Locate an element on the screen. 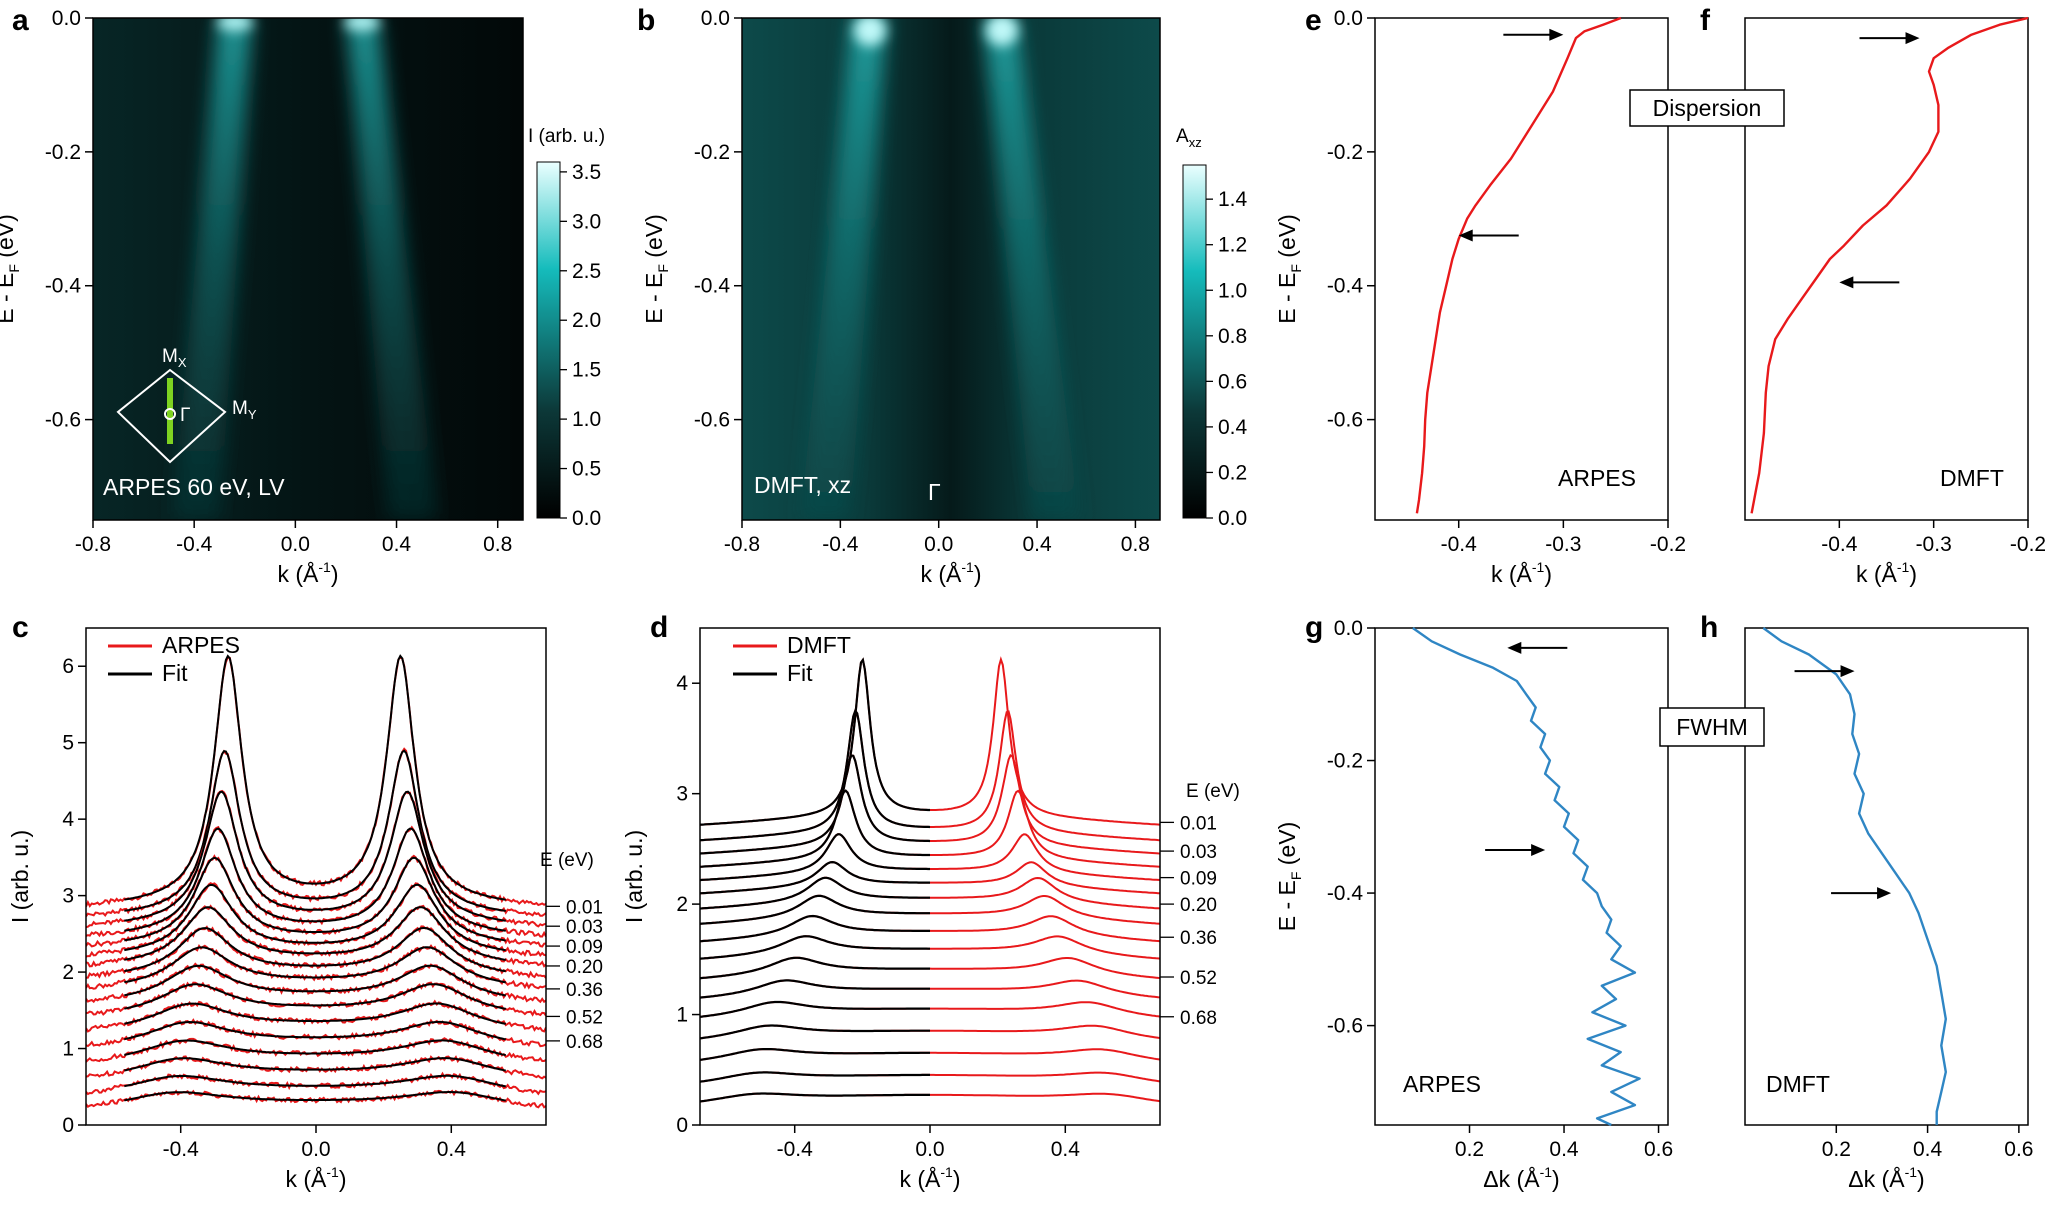 Image resolution: width=2050 pixels, height=1207 pixels. xtick-label-g: 0.4 is located at coordinates (1564, 1149).